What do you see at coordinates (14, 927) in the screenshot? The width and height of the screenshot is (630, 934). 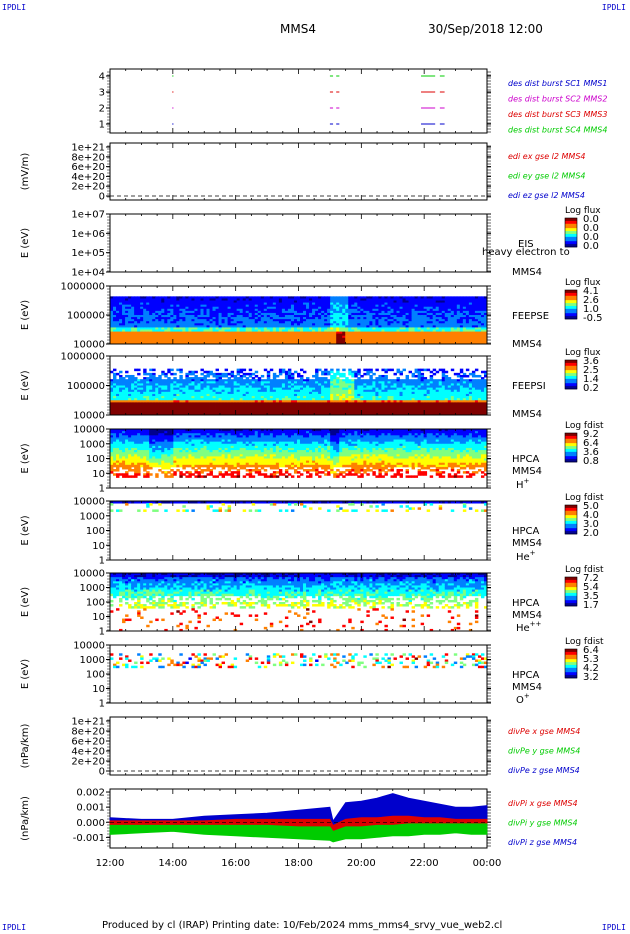 I see `corner-label-bottom-left: IPDLI` at bounding box center [14, 927].